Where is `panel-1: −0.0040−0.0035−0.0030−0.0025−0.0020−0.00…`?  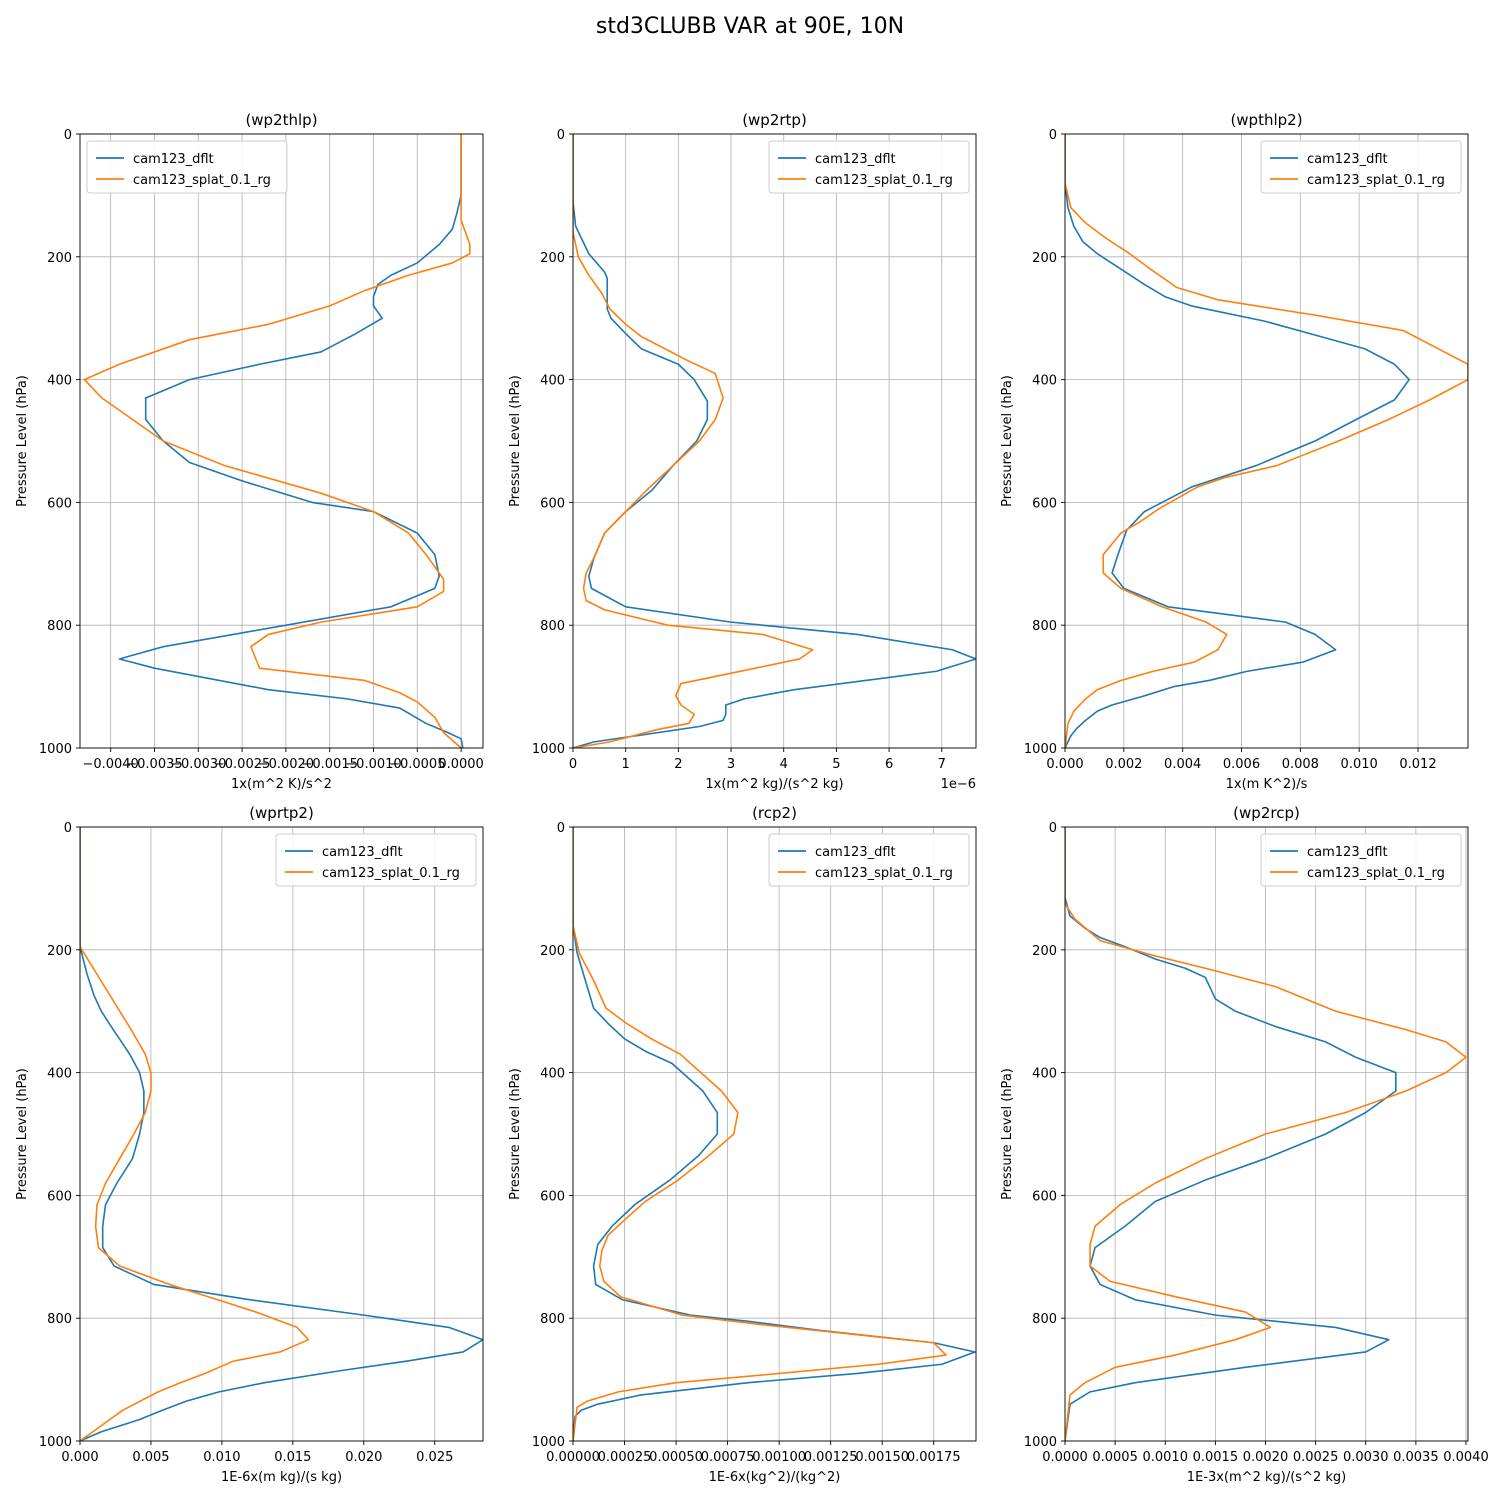 panel-1: −0.0040−0.0035−0.0030−0.0025−0.0020−0.00… is located at coordinates (249, 451).